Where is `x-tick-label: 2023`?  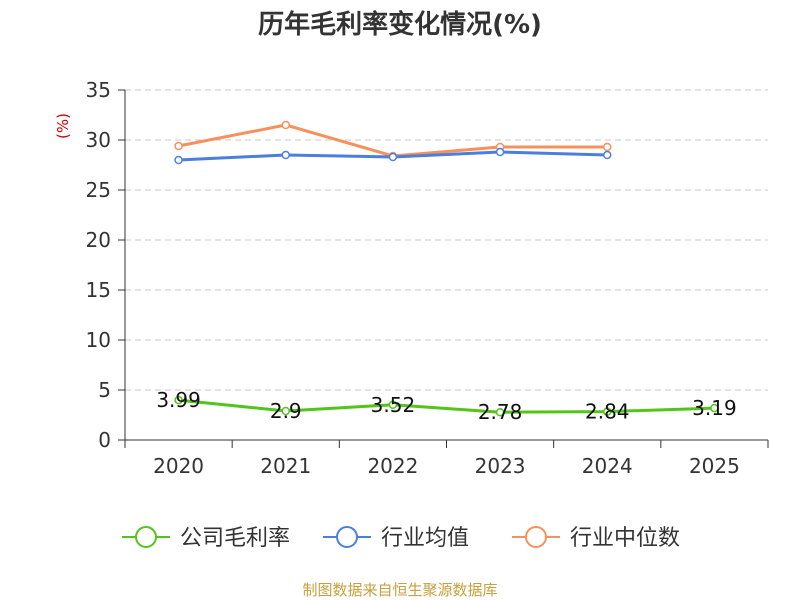
x-tick-label: 2023 is located at coordinates (500, 466).